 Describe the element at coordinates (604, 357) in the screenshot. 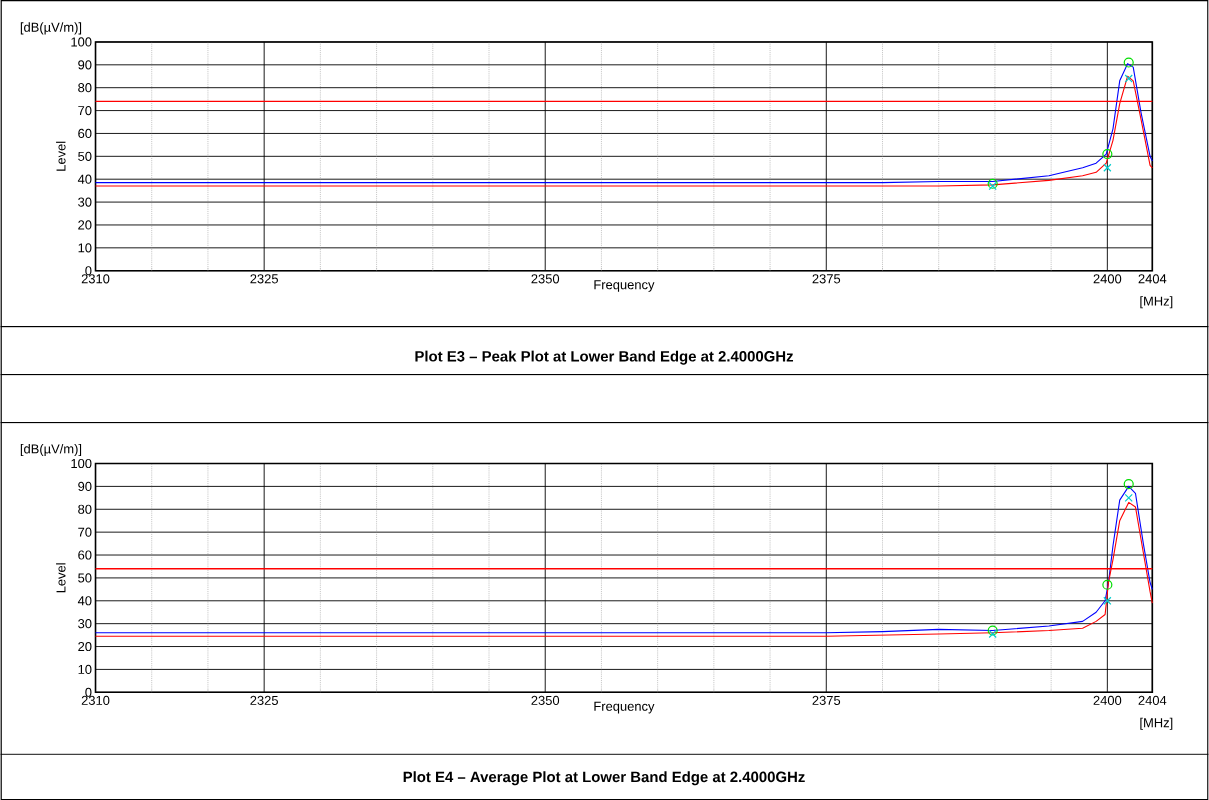

I see `text: Plot E3 – Peak Plot at Lower Band Edge at 2.4000GHz` at that location.